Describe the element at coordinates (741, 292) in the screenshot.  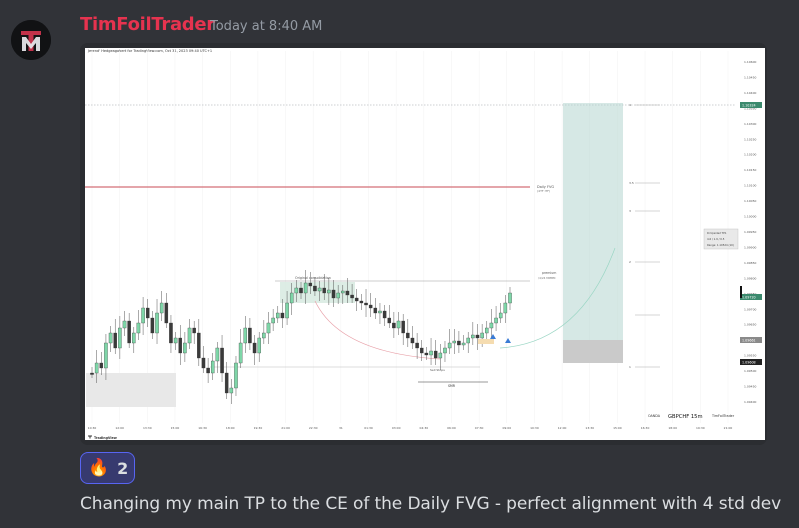
I see `price-axis-cursor` at that location.